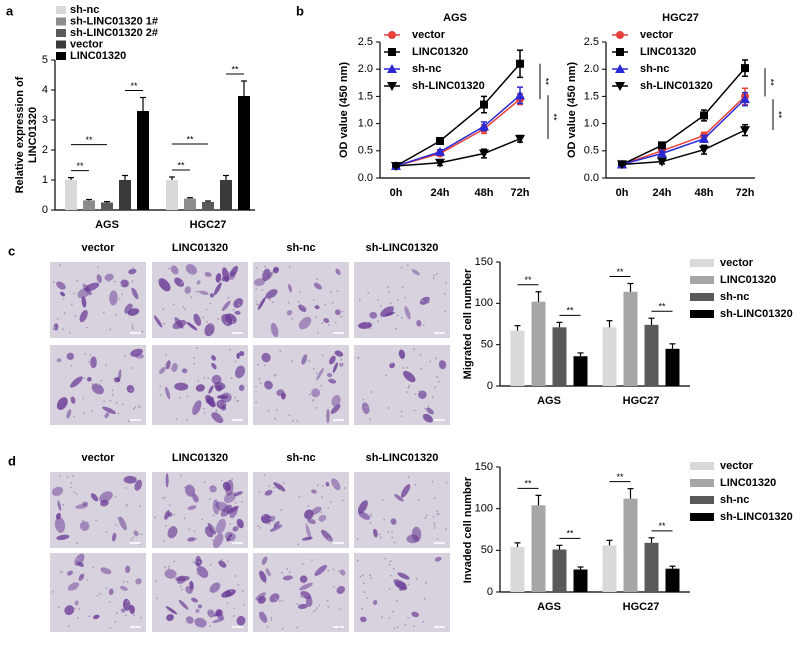 The width and height of the screenshot is (800, 648). What do you see at coordinates (734, 500) in the screenshot?
I see `legend-label: sh-nc` at bounding box center [734, 500].